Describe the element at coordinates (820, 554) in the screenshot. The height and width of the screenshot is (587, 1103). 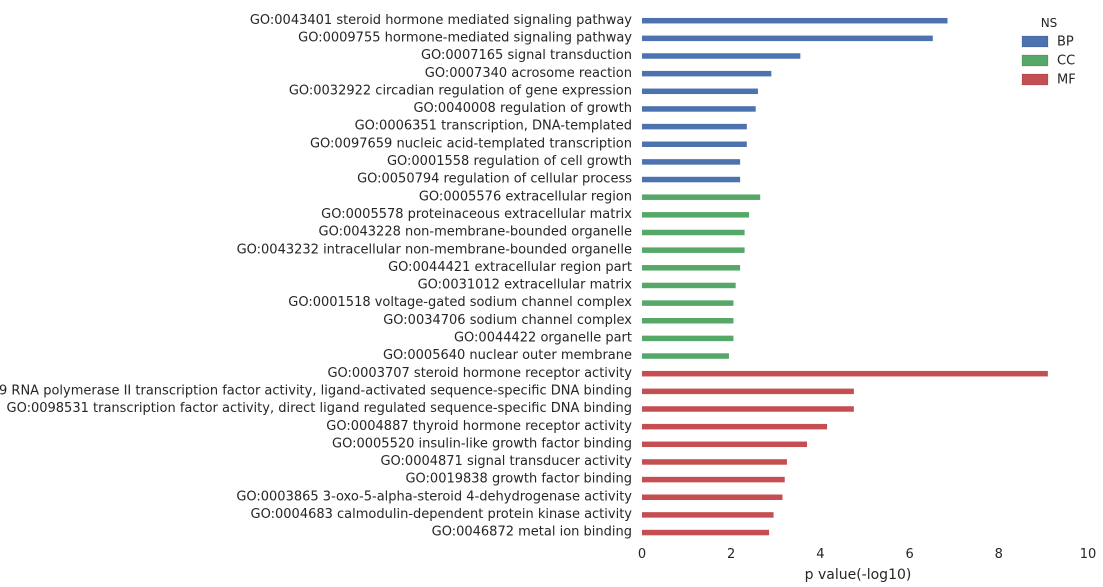
I see `x-tick-label: 4` at that location.